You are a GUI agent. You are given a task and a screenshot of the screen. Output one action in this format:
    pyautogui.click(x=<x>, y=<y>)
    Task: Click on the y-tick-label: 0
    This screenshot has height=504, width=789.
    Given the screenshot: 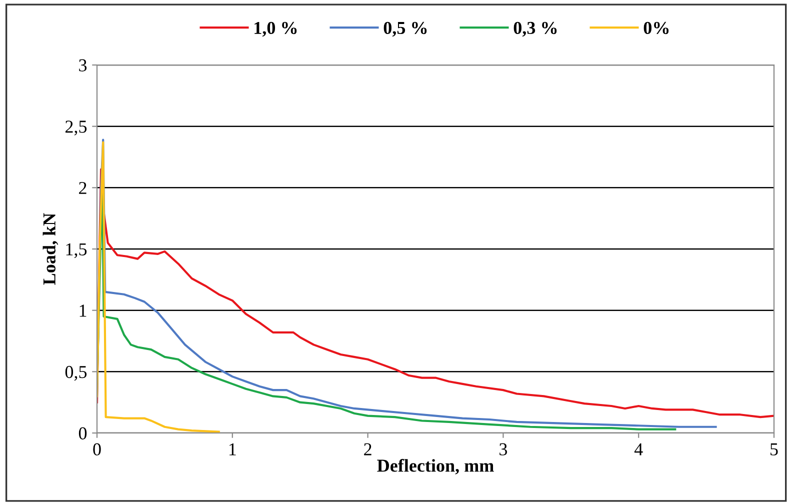 What is the action you would take?
    pyautogui.click(x=82, y=433)
    